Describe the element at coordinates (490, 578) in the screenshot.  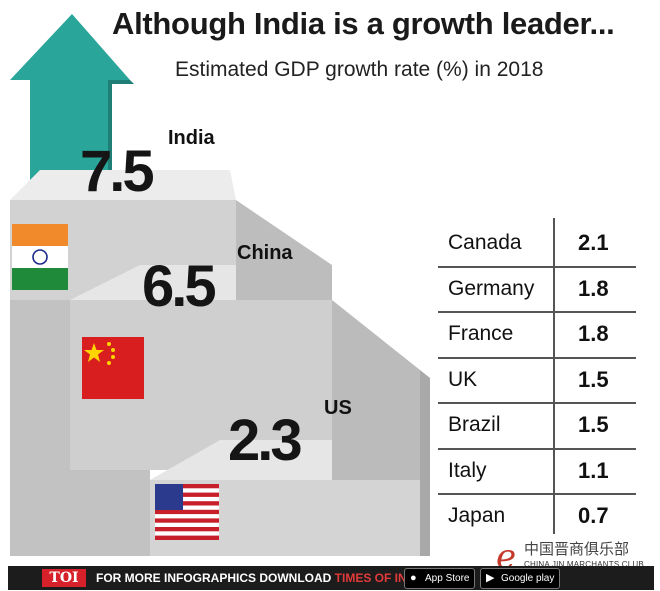
I see `google-play-icon: ▶` at that location.